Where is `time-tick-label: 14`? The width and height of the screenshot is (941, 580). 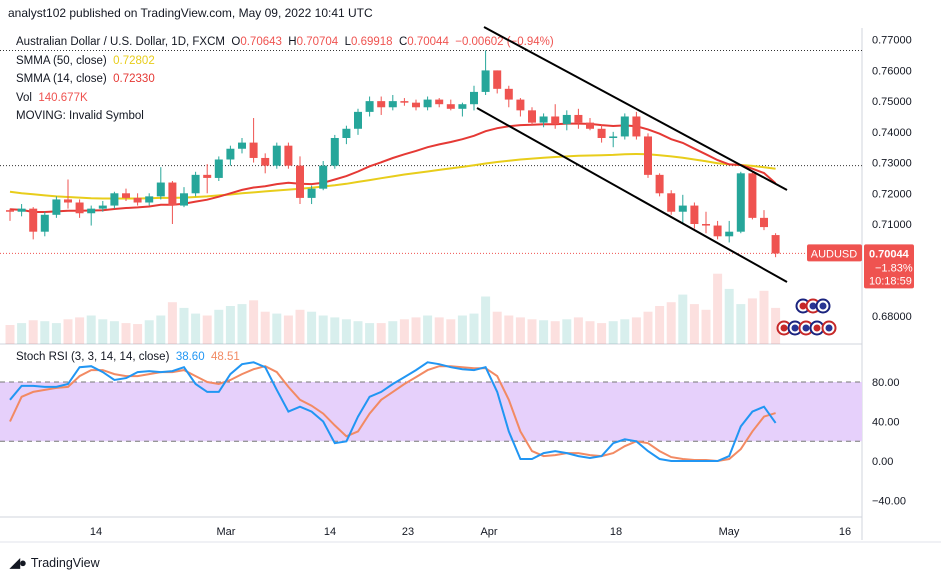 time-tick-label: 14 is located at coordinates (330, 532).